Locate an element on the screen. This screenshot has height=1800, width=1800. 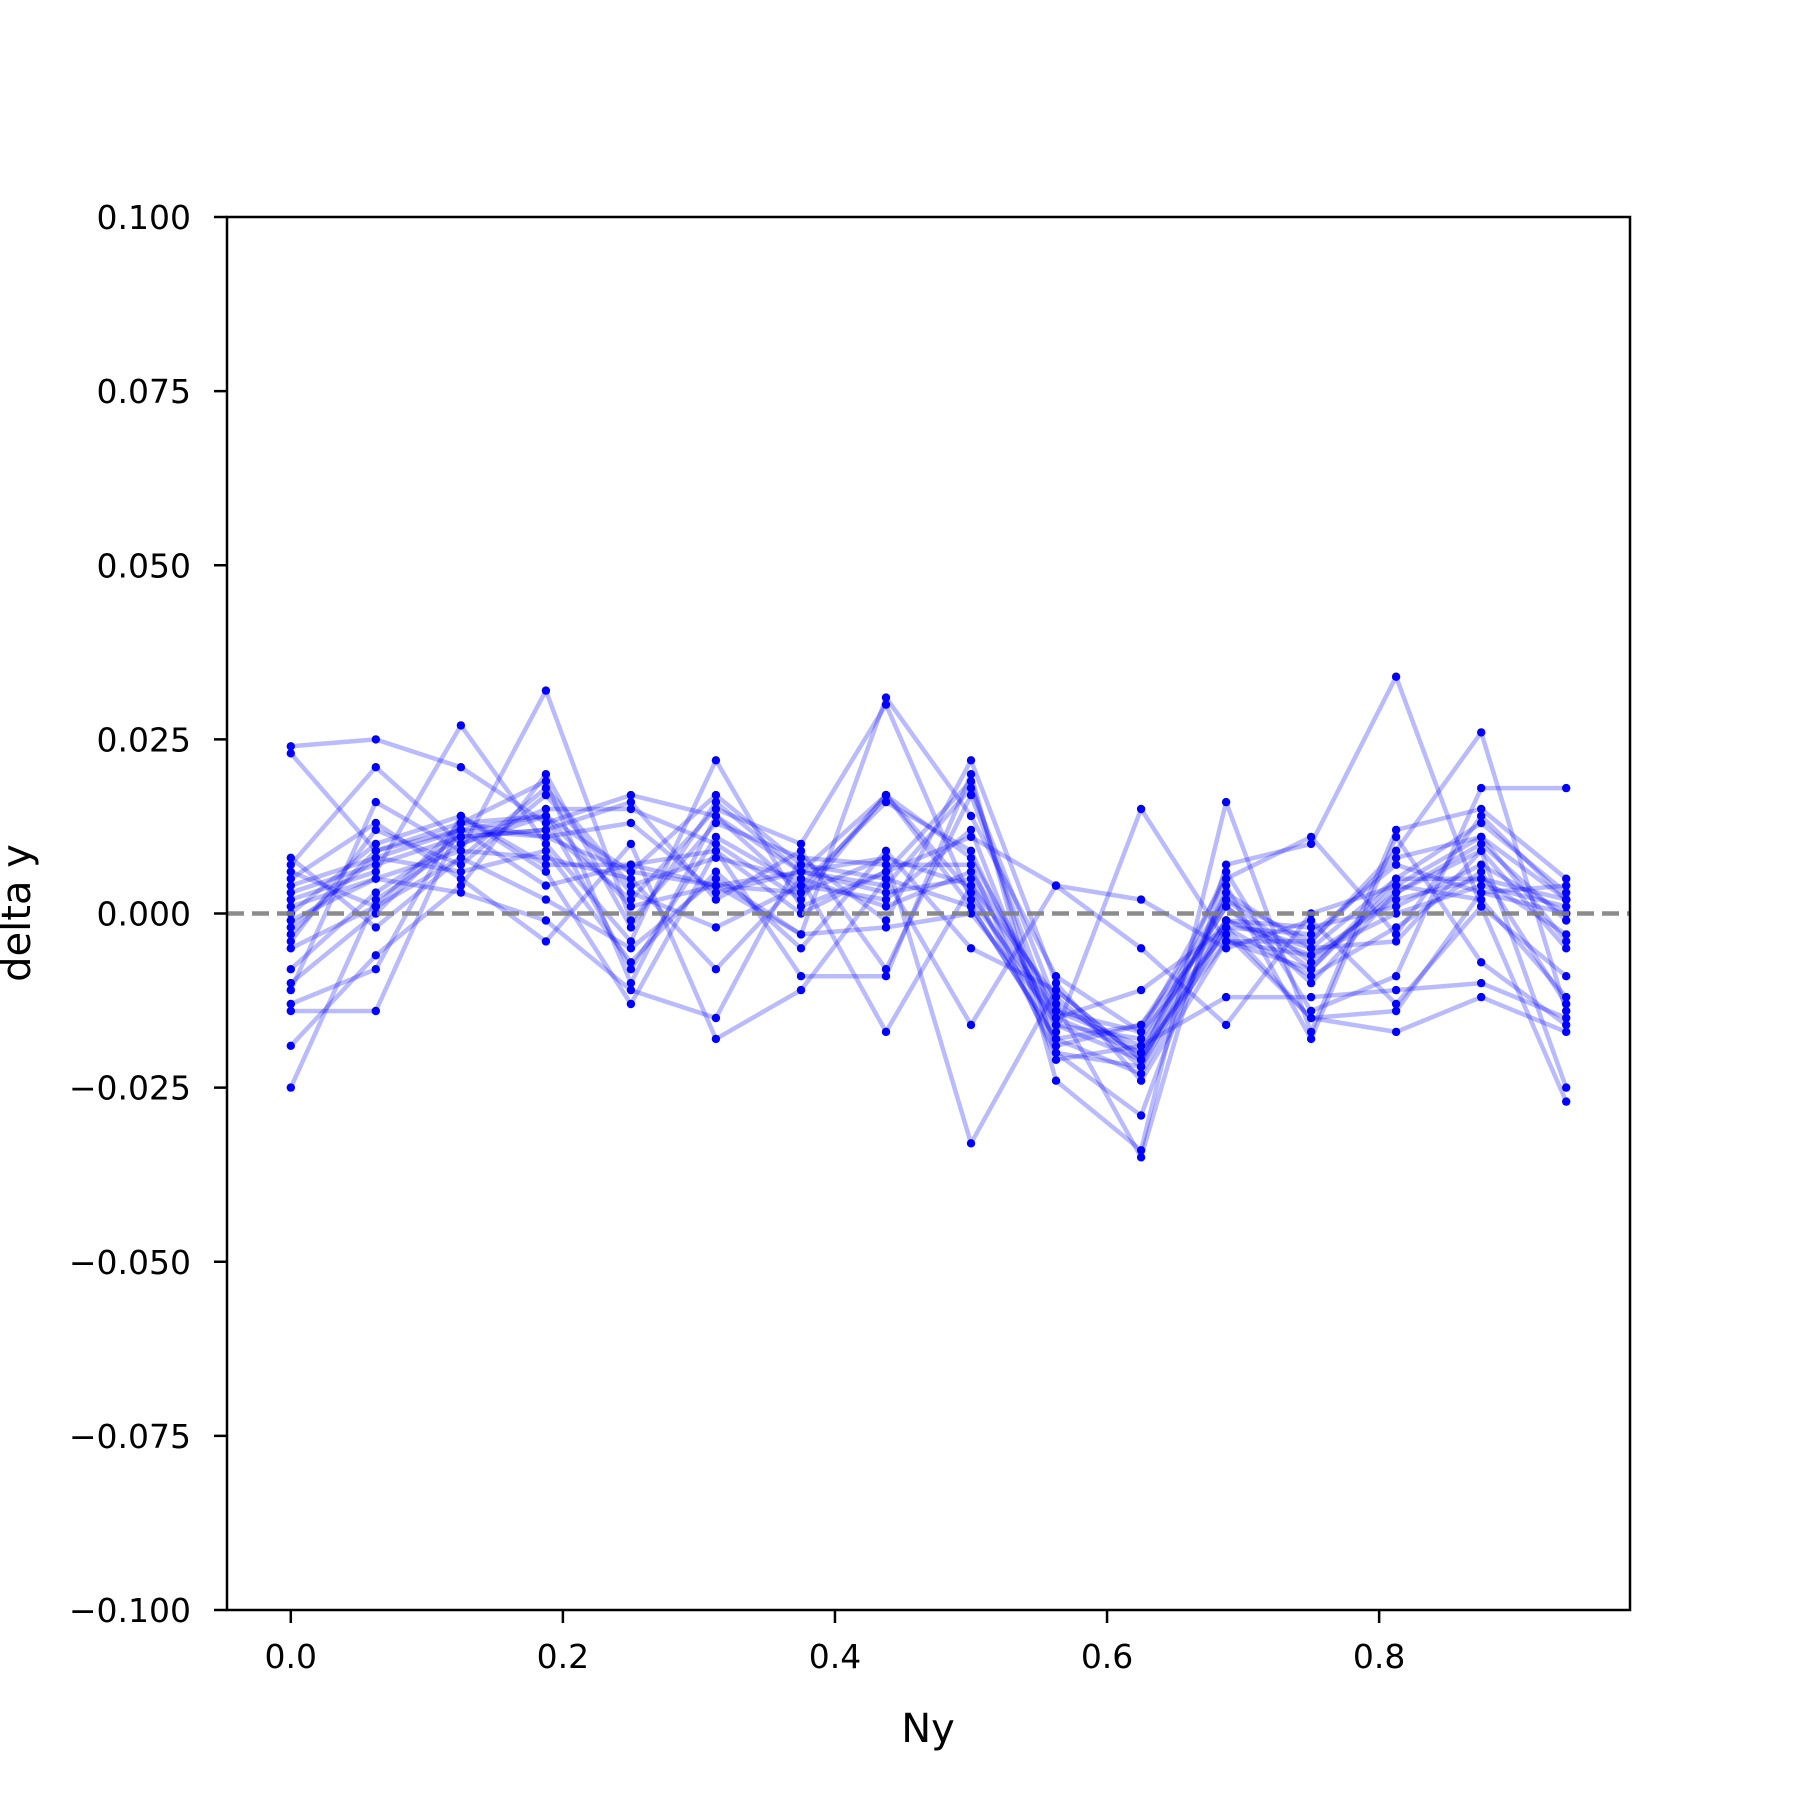
y-tick-label: −0.025 is located at coordinates (130, 1088).